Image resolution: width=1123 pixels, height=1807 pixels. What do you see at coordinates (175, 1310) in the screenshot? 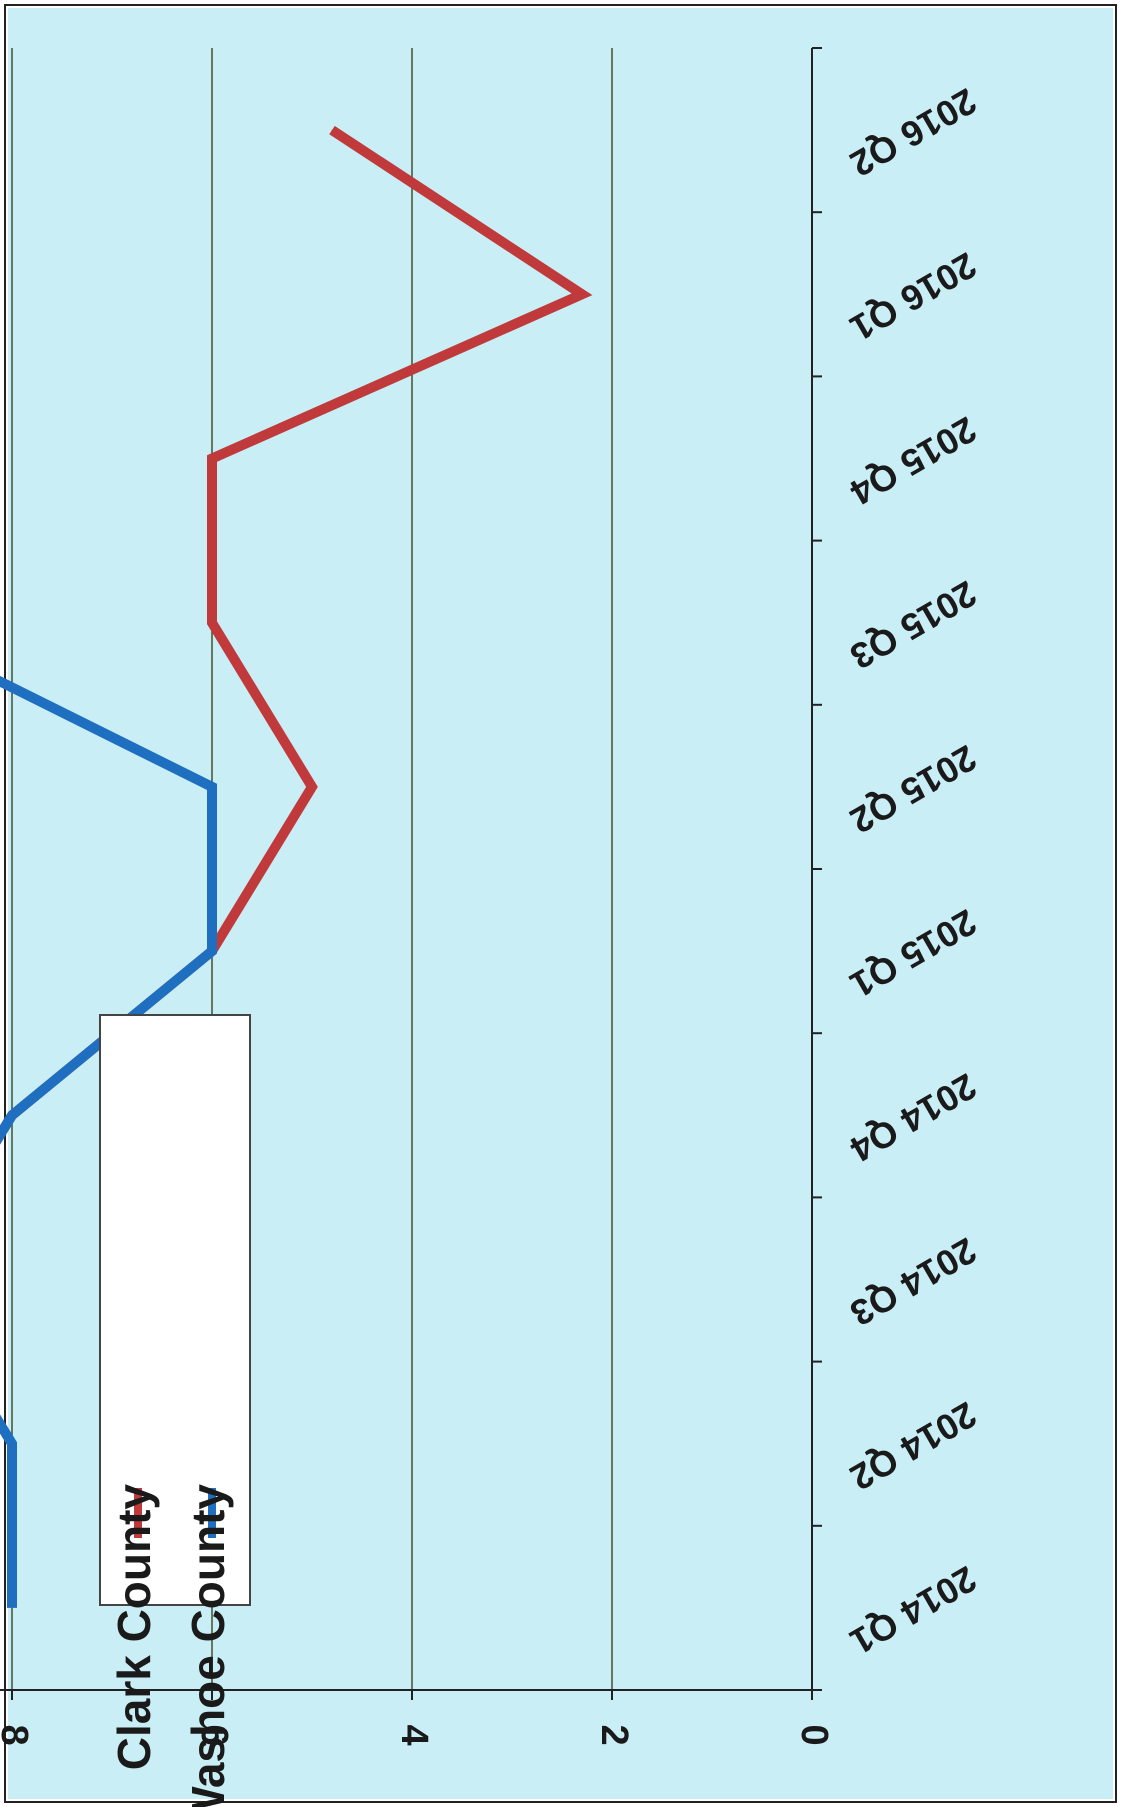
I see `legend-box` at bounding box center [175, 1310].